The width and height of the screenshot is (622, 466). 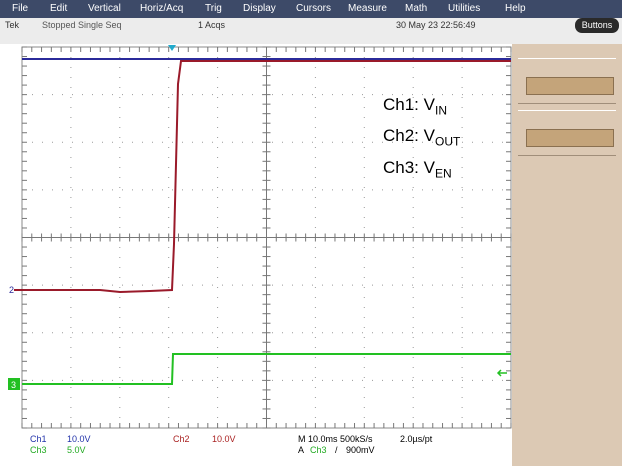 What do you see at coordinates (38, 439) in the screenshot?
I see `ch1-name: Ch1` at bounding box center [38, 439].